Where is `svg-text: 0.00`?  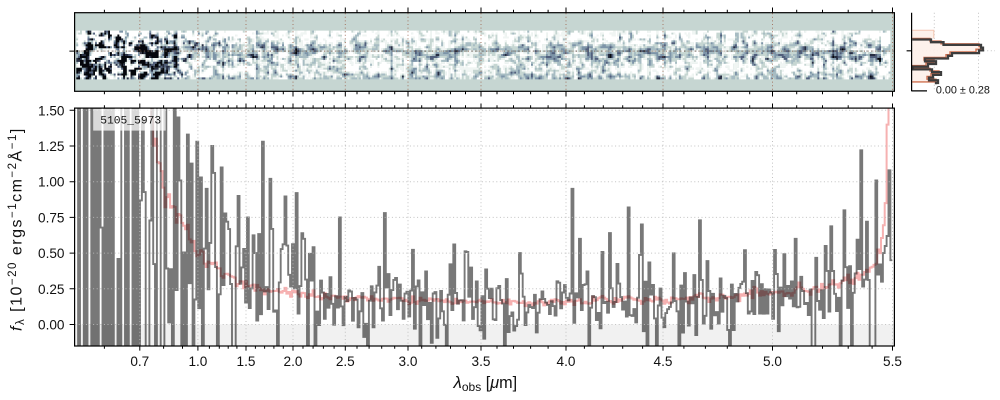
svg-text: 0.00 is located at coordinates (51, 325).